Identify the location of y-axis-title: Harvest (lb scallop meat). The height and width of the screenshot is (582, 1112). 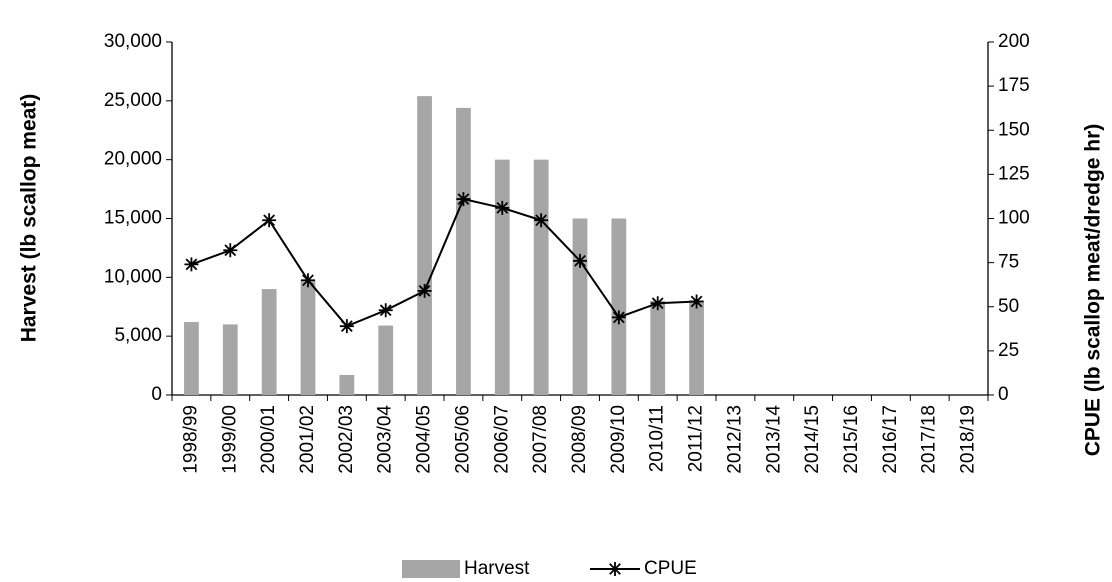
(29, 218).